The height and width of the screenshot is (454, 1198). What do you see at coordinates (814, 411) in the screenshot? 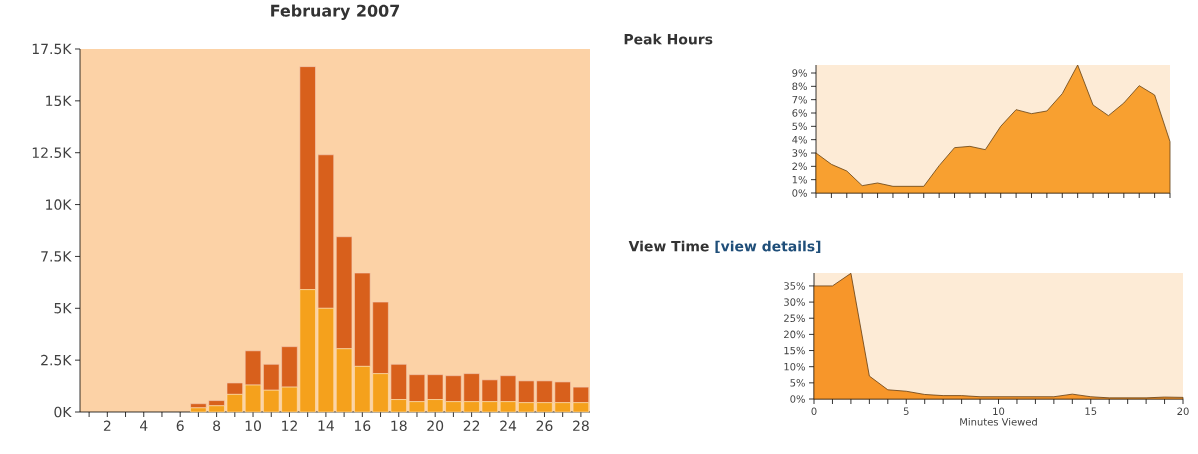
I see `x-tick-label: 0` at bounding box center [814, 411].